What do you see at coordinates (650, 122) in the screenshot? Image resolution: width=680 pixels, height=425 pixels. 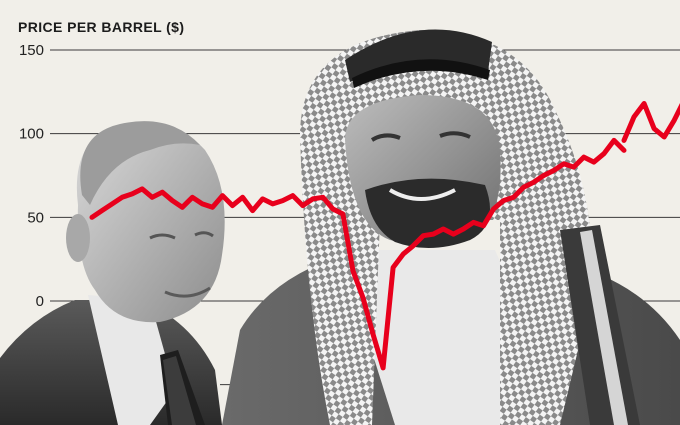 I see `price-line-segment` at bounding box center [650, 122].